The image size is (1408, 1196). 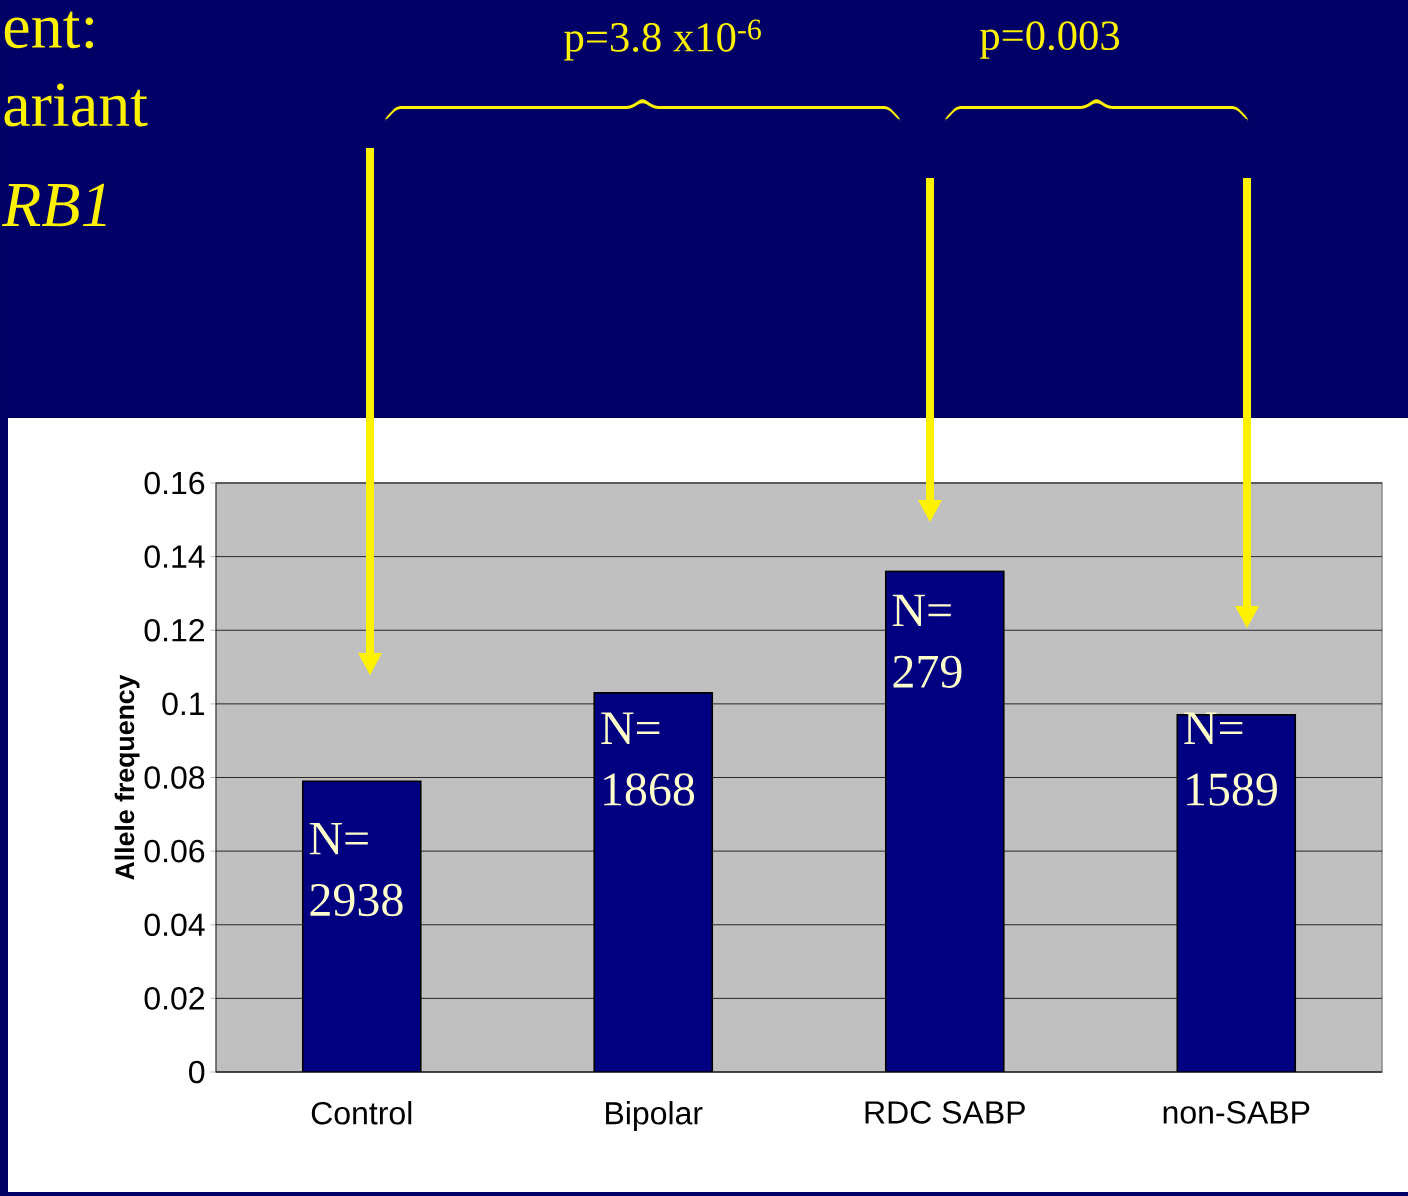 I want to click on y-tick-label: 0.08, so click(x=174, y=777).